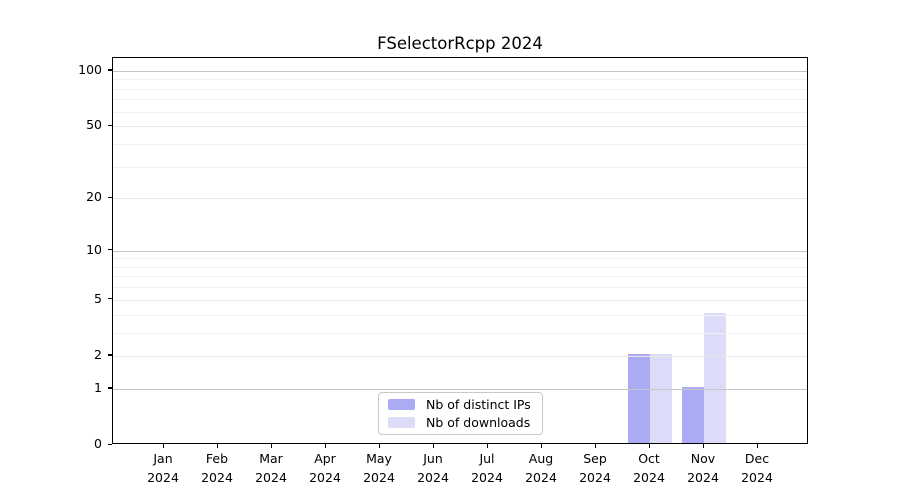 Image resolution: width=900 pixels, height=500 pixels. What do you see at coordinates (271, 468) in the screenshot?
I see `x-tick-label: Mar 2024` at bounding box center [271, 468].